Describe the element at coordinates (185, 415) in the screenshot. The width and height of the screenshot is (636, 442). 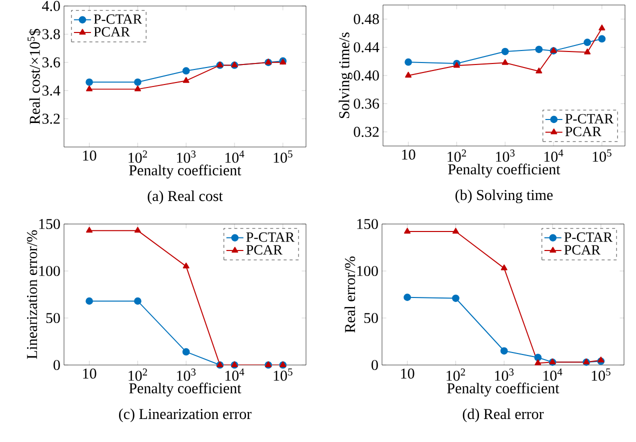
I see `text: (c) Linearization error` at that location.